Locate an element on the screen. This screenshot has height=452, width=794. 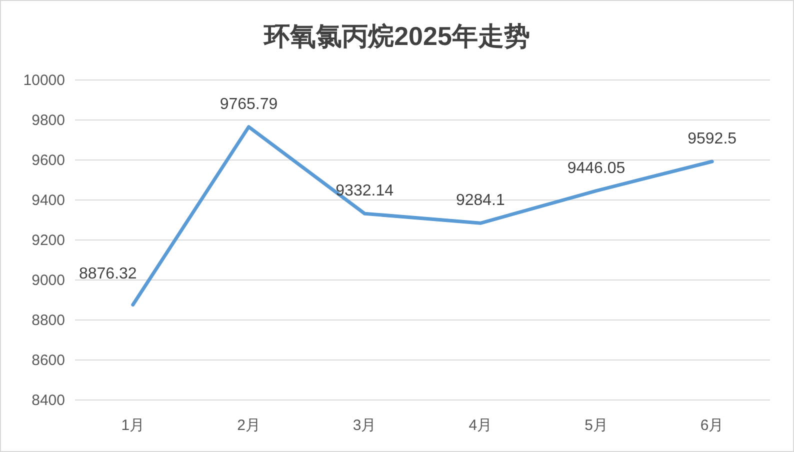
y-tick-label: 8800 is located at coordinates (48, 320).